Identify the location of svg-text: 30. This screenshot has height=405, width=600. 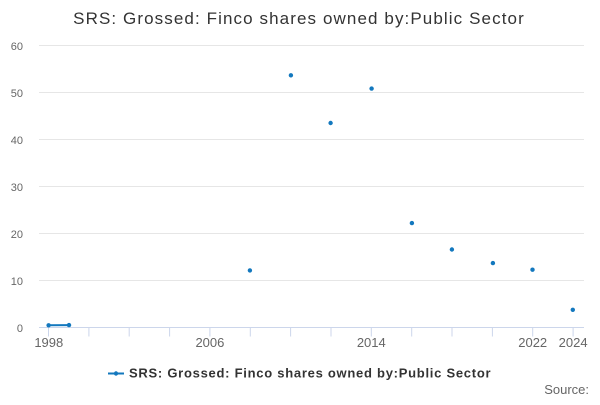
(17, 188).